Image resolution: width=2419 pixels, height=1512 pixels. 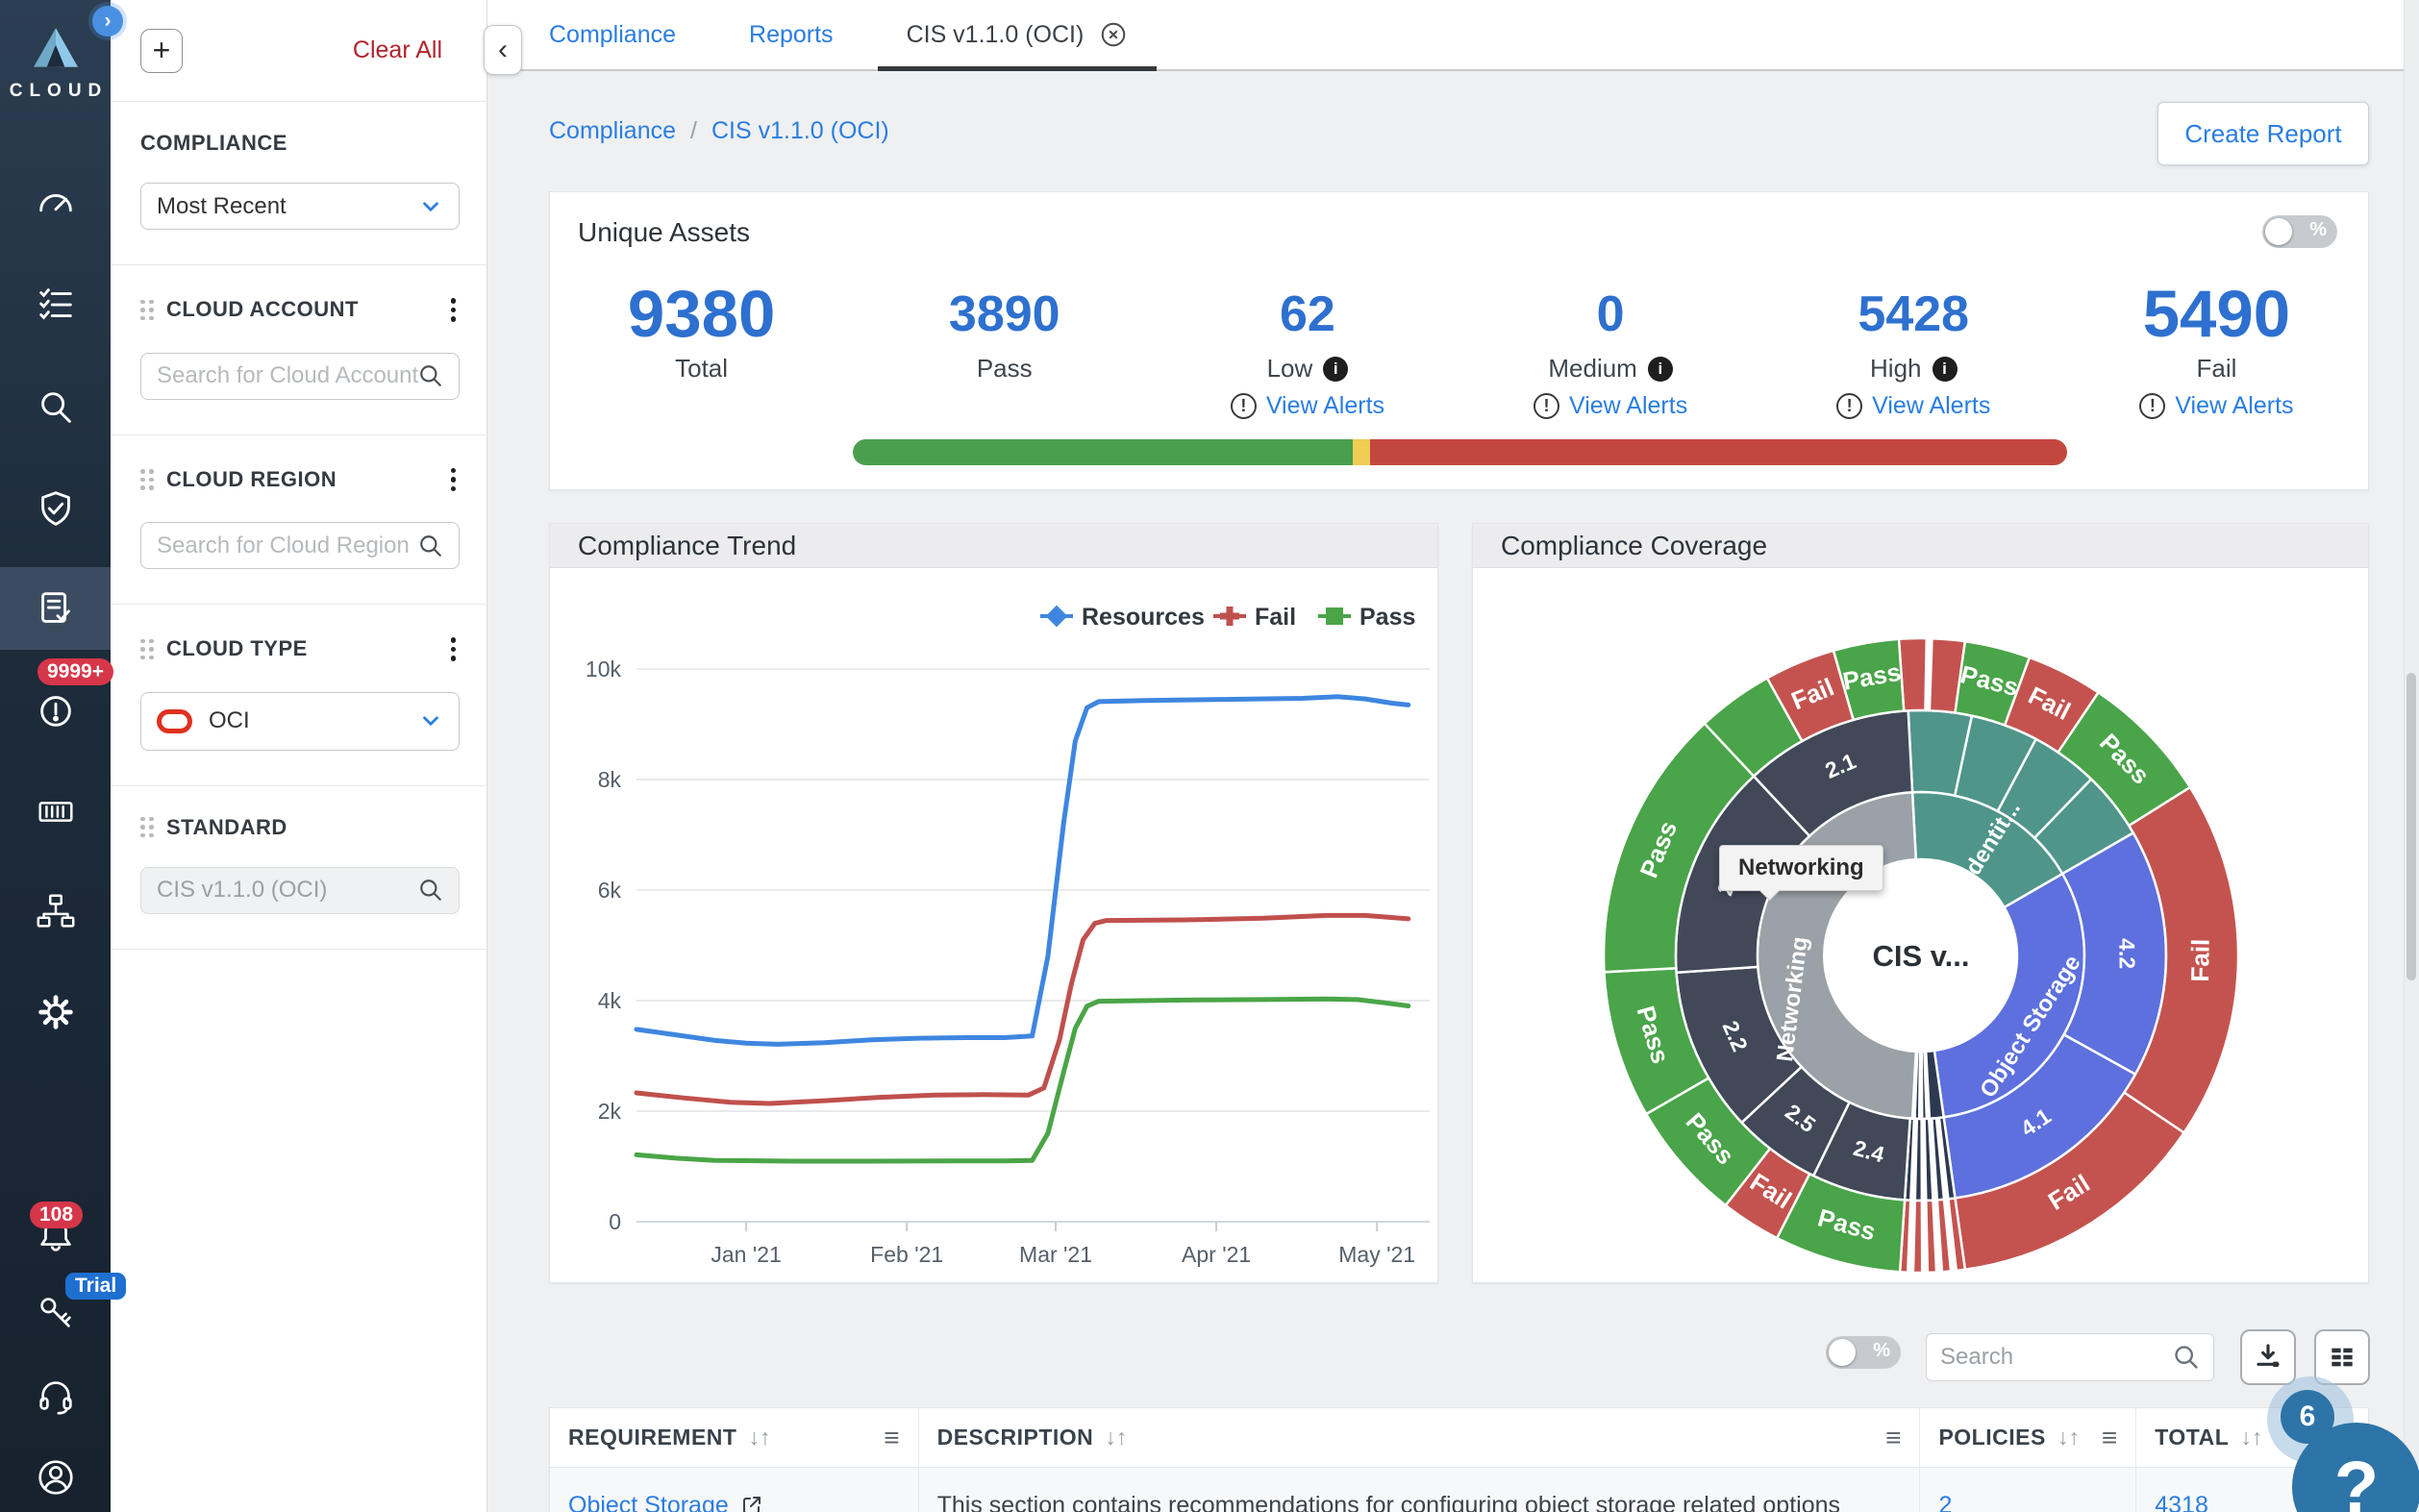 What do you see at coordinates (791, 34) in the screenshot?
I see `tab-reports: Reports` at bounding box center [791, 34].